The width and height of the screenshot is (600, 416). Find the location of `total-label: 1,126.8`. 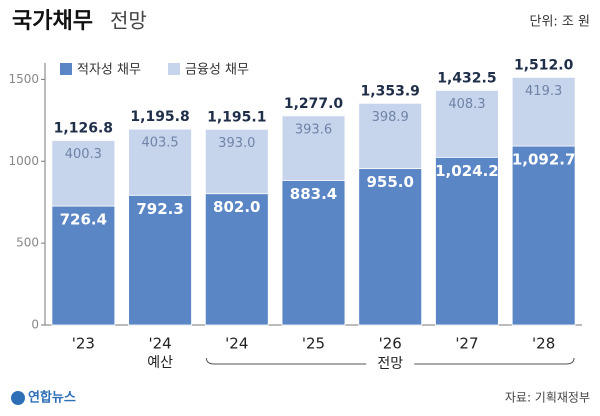

total-label: 1,126.8 is located at coordinates (83, 128).